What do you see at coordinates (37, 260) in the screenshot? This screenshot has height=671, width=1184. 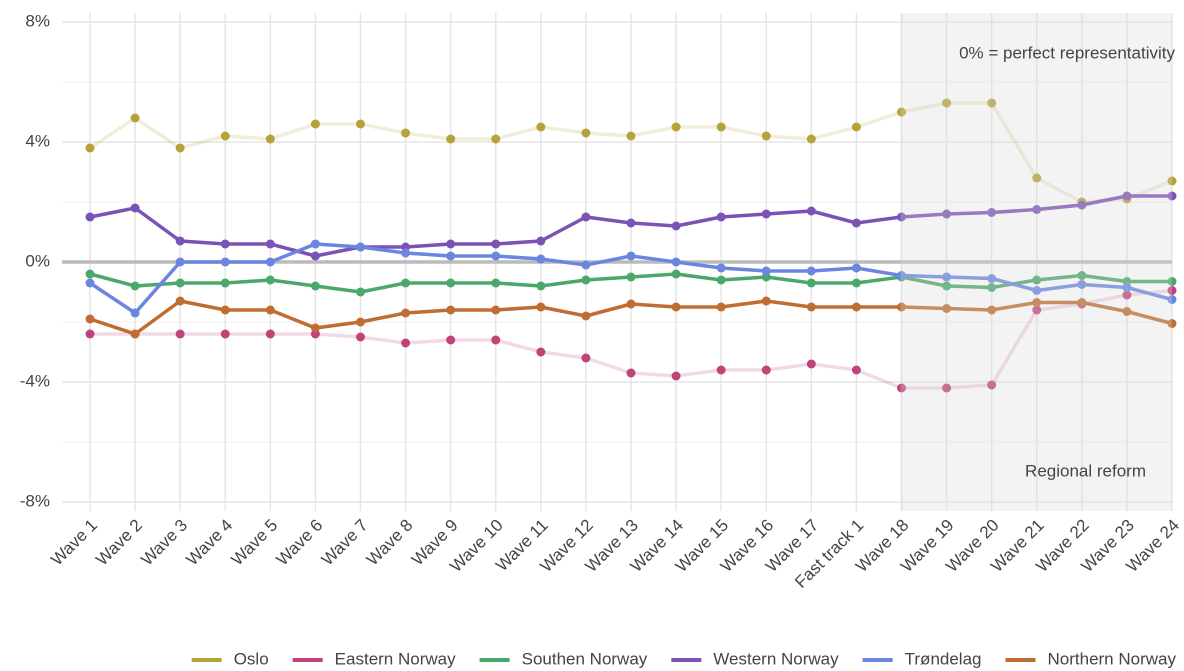 I see `y-tick-label: 0%` at bounding box center [37, 260].